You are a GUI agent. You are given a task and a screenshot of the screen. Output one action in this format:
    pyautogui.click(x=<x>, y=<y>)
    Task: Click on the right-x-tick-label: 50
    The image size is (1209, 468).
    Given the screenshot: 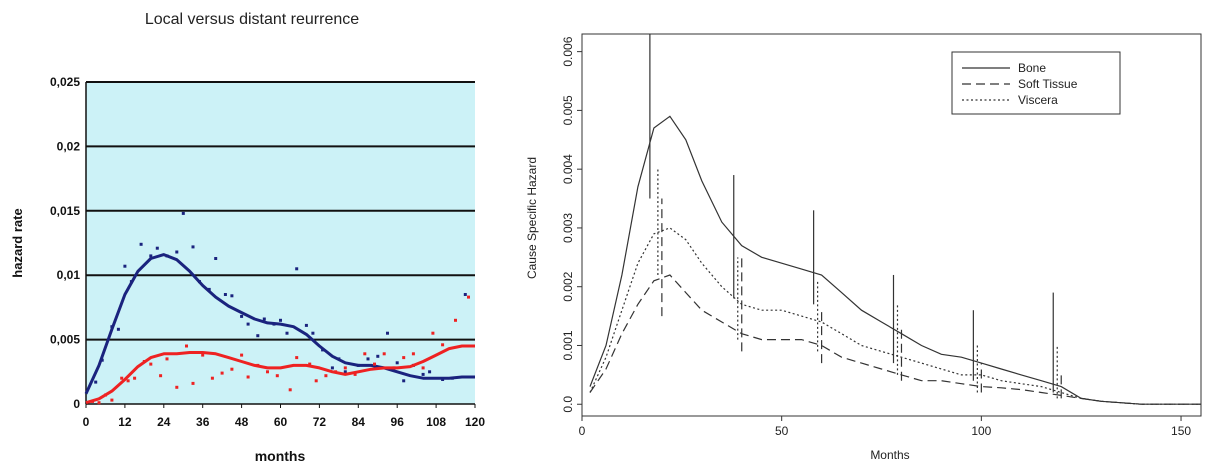 What is the action you would take?
    pyautogui.click(x=782, y=431)
    